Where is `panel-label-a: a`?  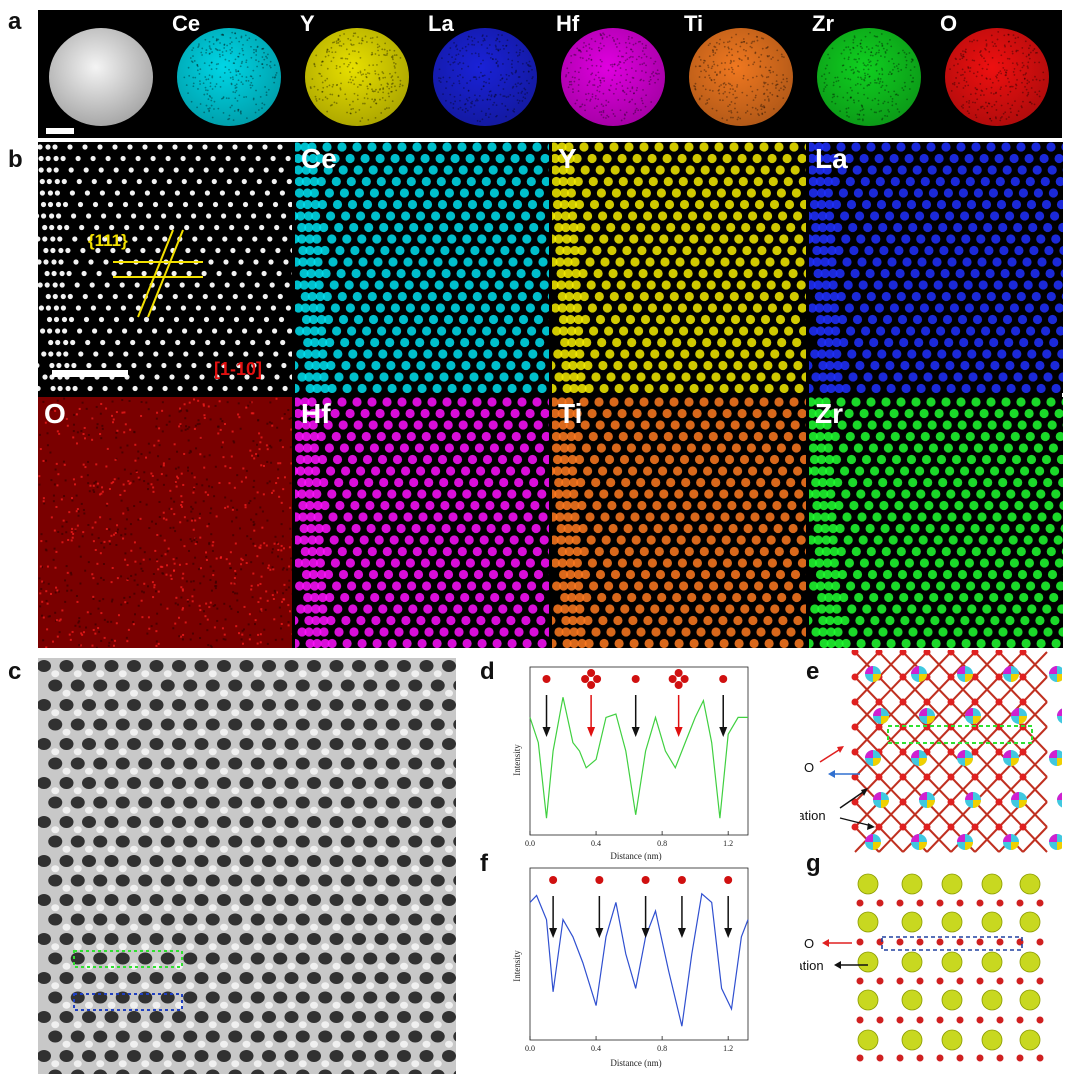
panel-label-a: a is located at coordinates (15, 21).